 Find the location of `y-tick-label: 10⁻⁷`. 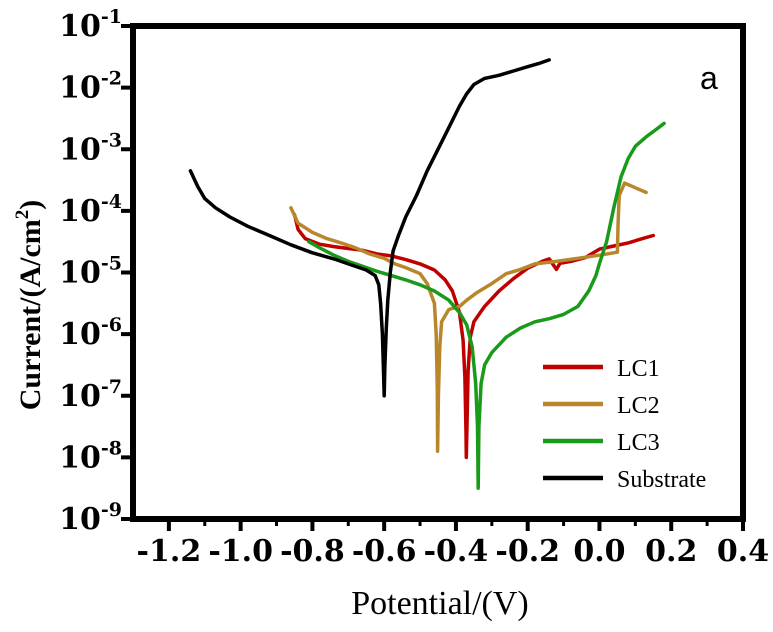

y-tick-label: 10⁻⁷ is located at coordinates (90, 395).